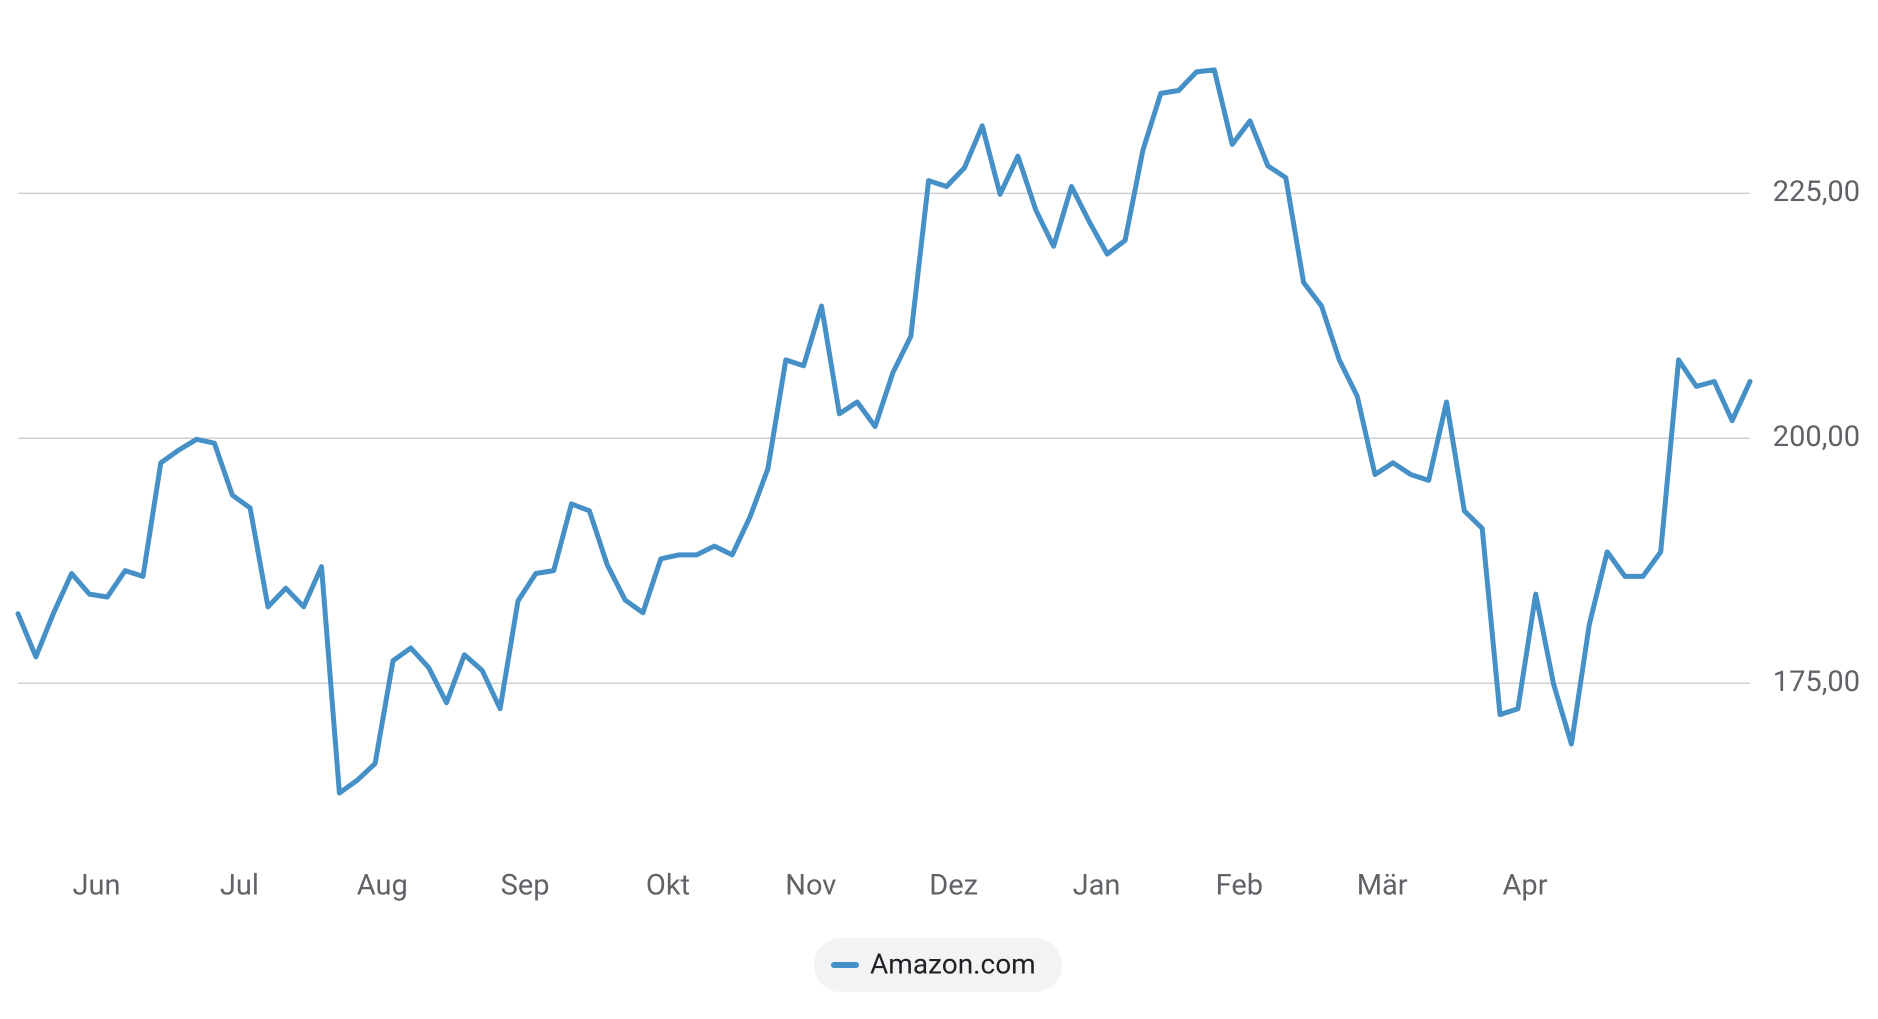 The image size is (1878, 1019). Describe the element at coordinates (1525, 886) in the screenshot. I see `x-tick-label: Apr` at that location.